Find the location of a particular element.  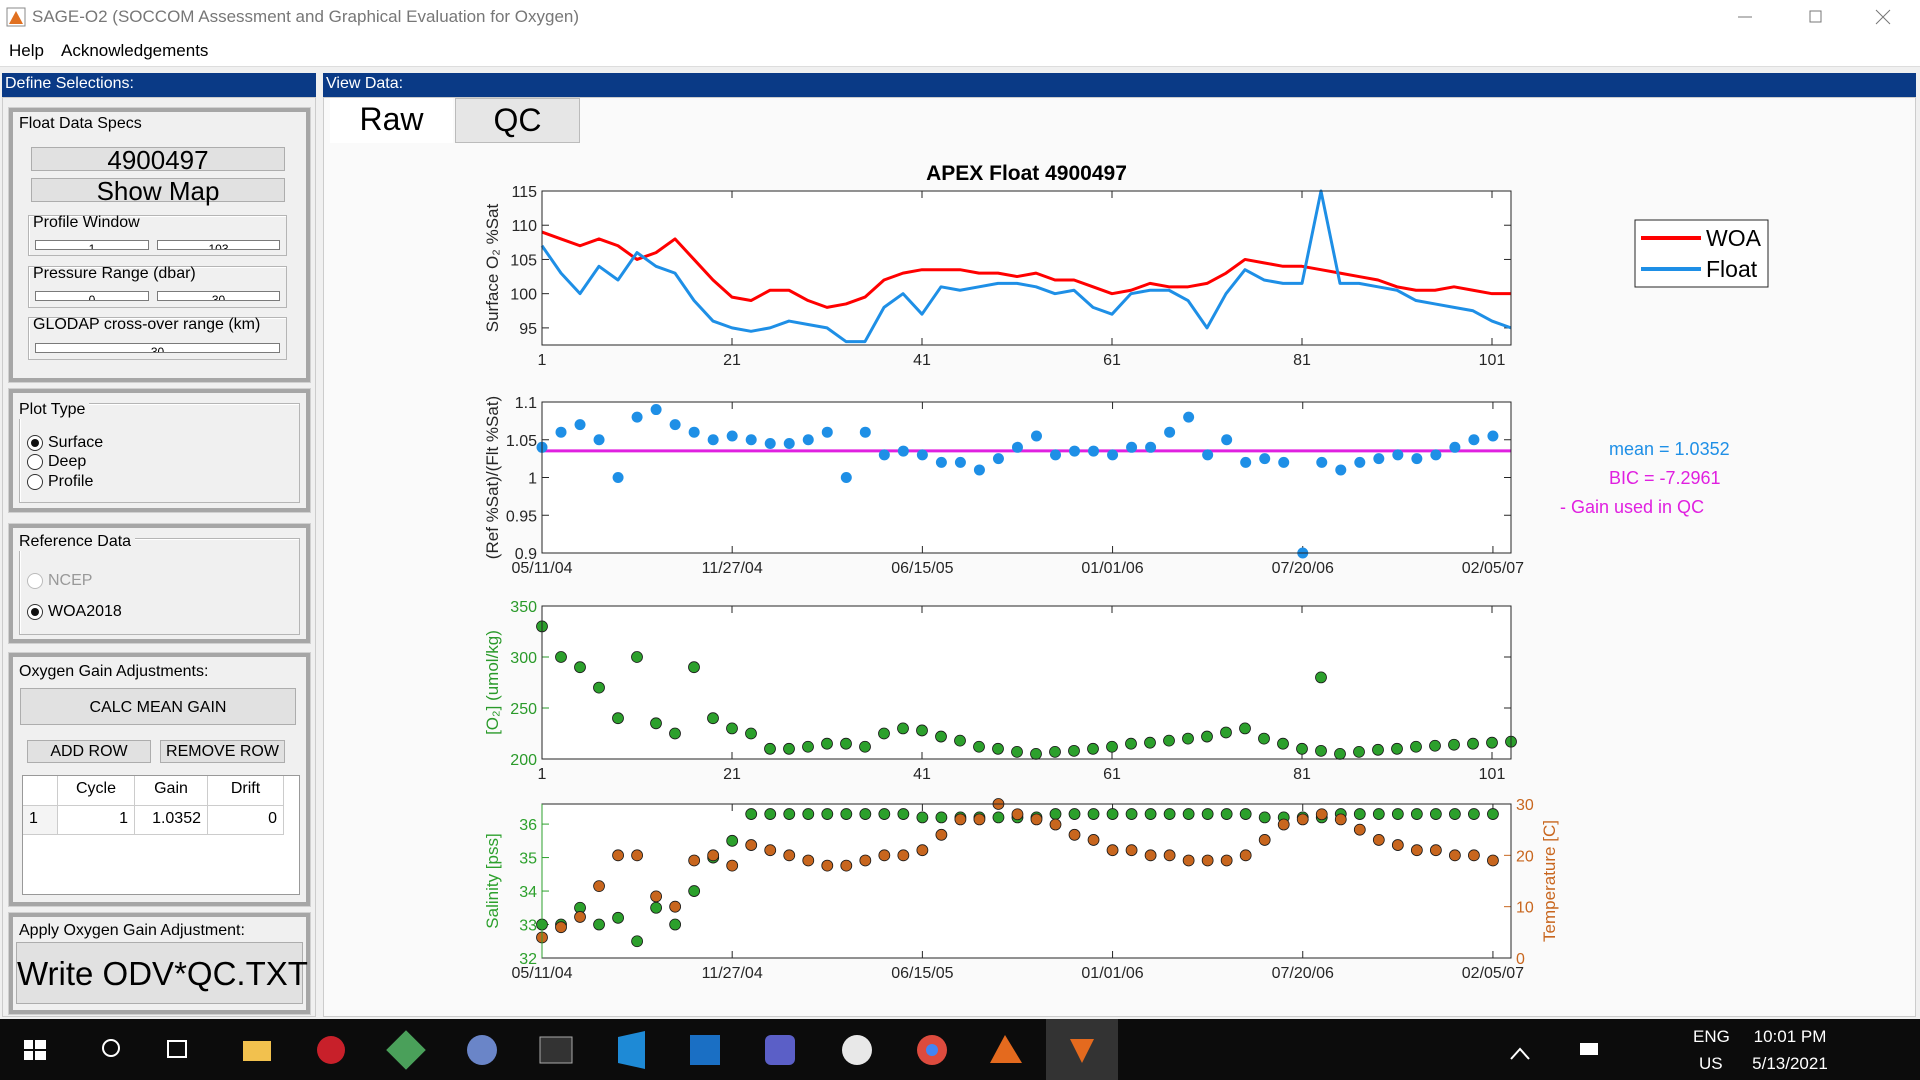

x-tick-label: 01/01/06 is located at coordinates (1112, 973).